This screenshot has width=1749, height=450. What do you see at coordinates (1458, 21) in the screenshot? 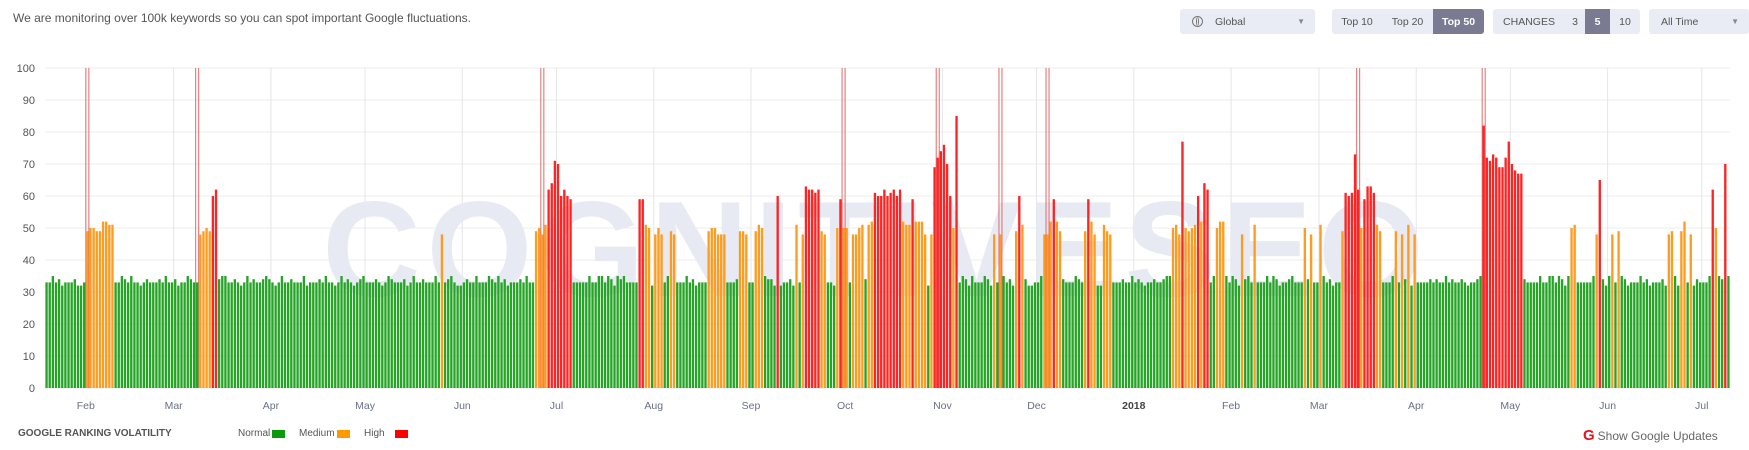
I see `tab-top-50: Top 50` at bounding box center [1458, 21].